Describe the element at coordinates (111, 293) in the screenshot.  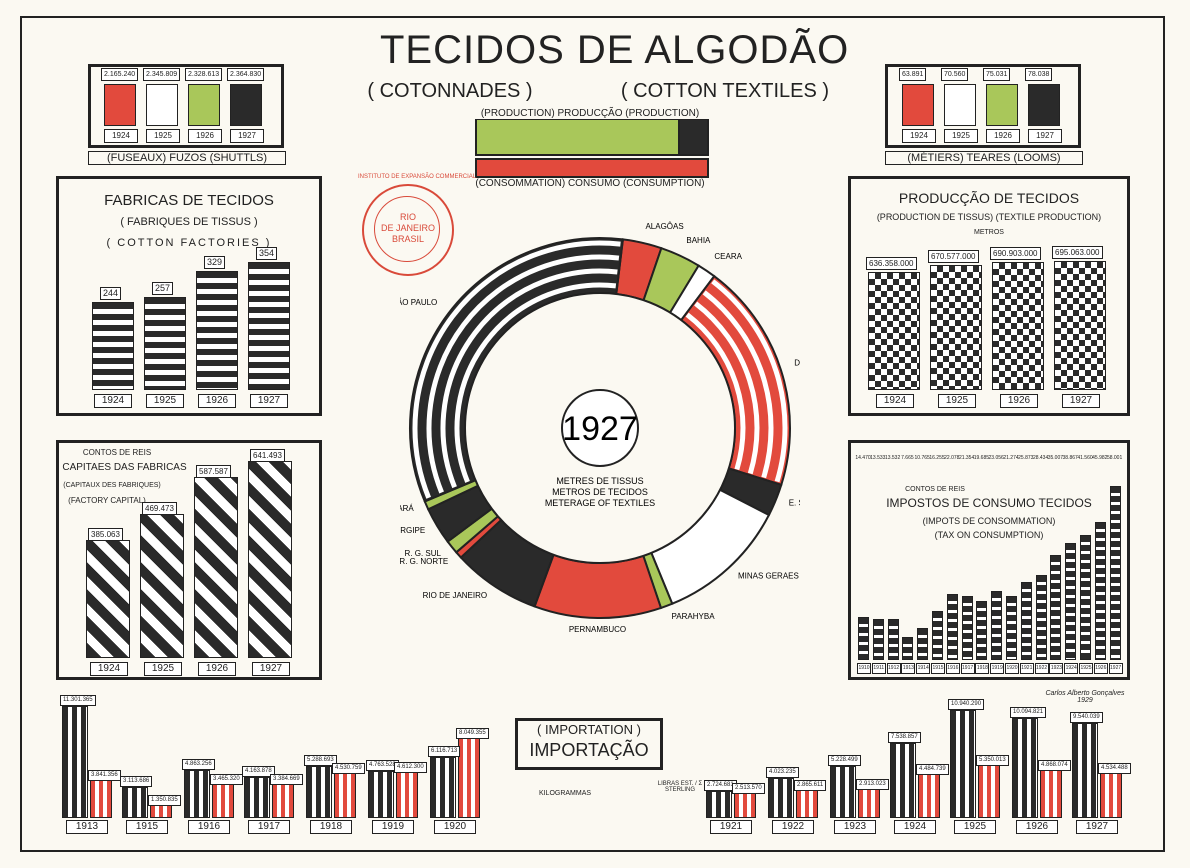
I see `factories-value-label: 244` at that location.